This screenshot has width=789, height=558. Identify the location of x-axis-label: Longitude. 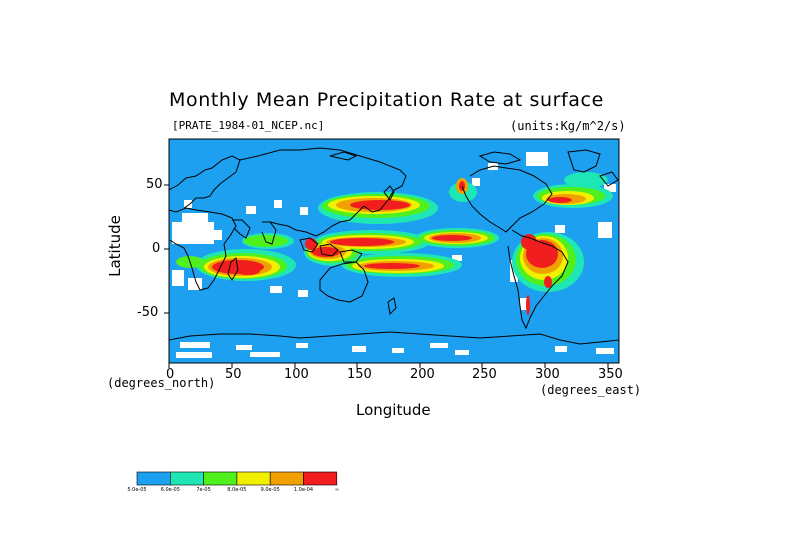
(393, 410).